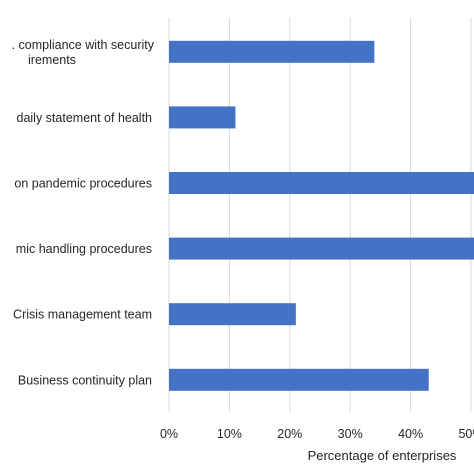  I want to click on x-tick-label: 20%, so click(289, 434).